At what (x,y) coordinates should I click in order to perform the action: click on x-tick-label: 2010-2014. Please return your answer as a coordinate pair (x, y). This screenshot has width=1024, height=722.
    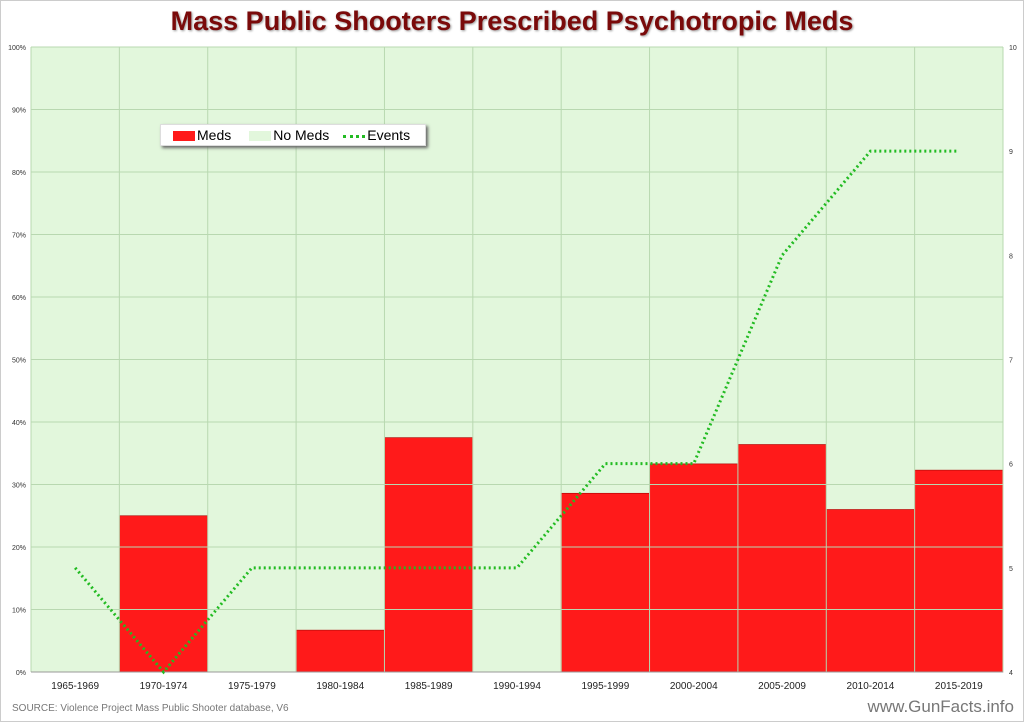
    Looking at the image, I should click on (871, 686).